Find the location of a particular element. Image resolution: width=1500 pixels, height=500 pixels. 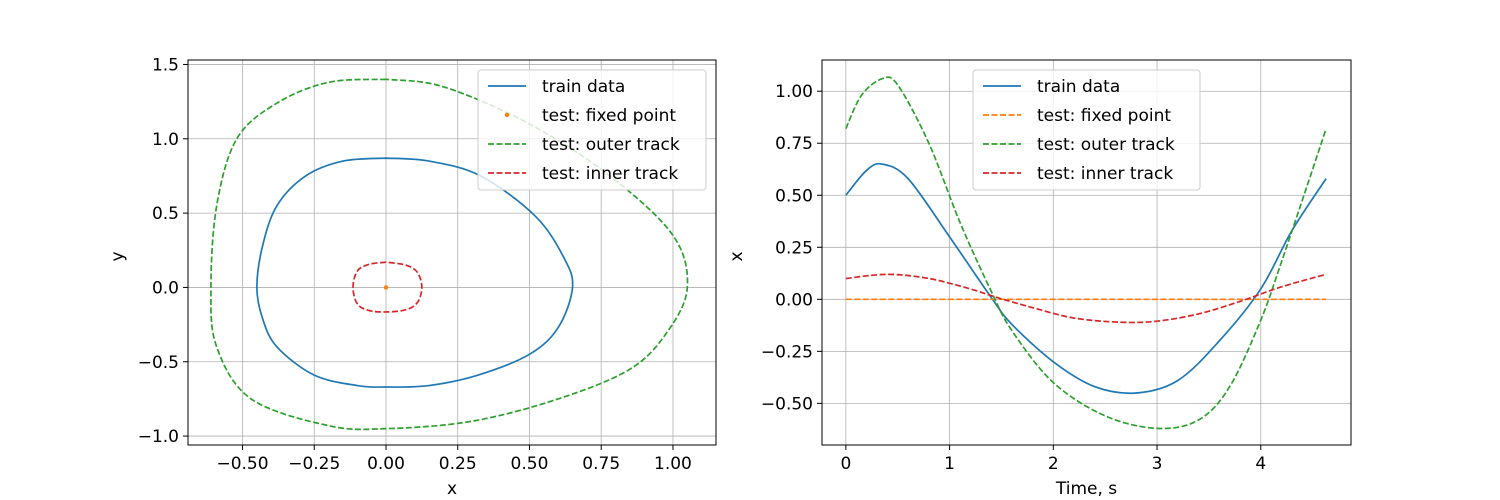

x-tick-label: −0.25 is located at coordinates (314, 464).